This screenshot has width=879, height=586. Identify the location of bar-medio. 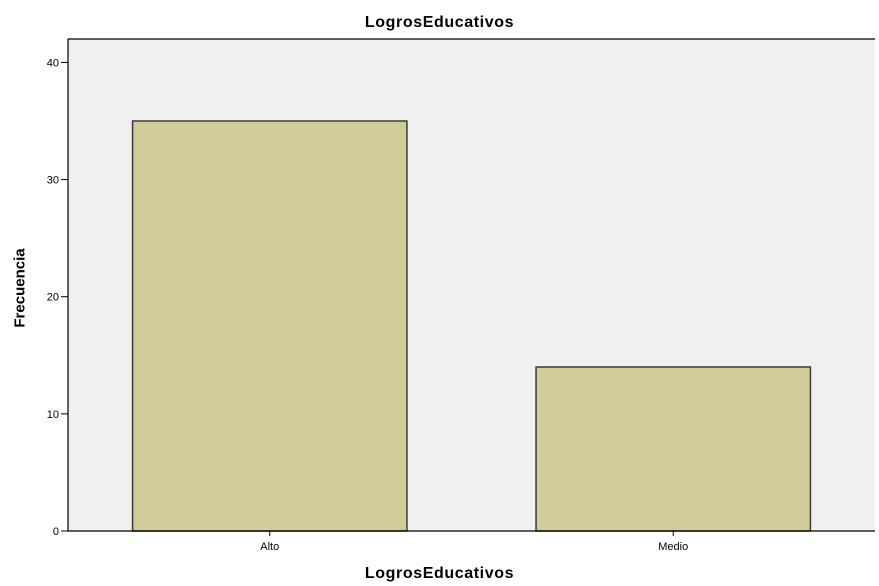
(673, 449).